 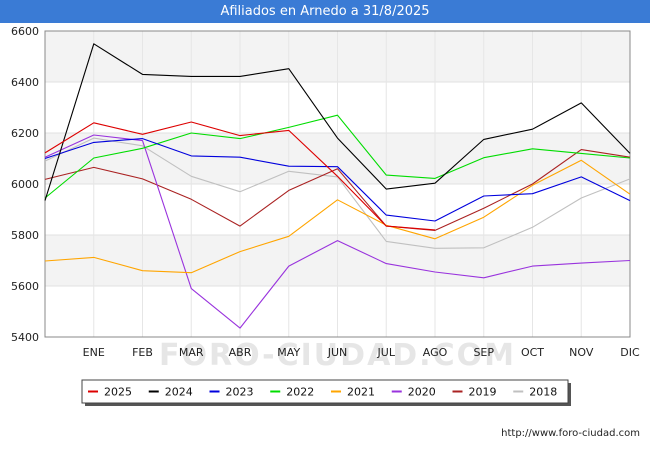 I want to click on legend-box, so click(x=325, y=391).